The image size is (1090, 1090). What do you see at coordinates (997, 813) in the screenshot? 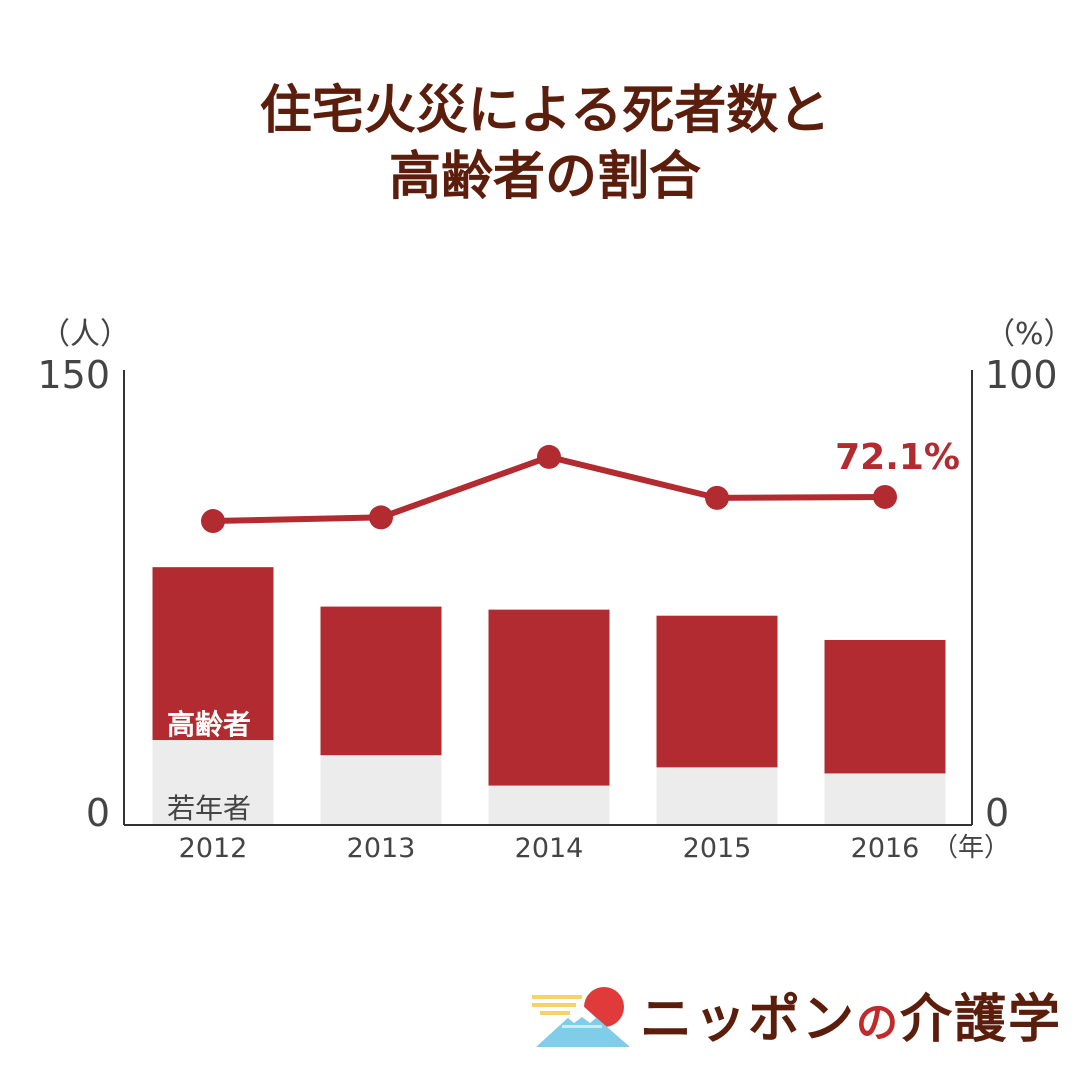
I see `right-axis-min-label: 0` at bounding box center [997, 813].